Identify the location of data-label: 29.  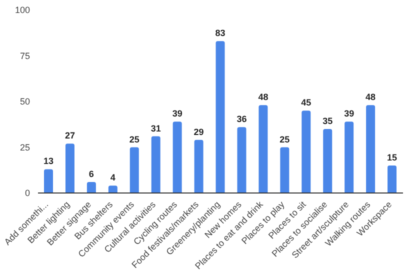
(199, 131).